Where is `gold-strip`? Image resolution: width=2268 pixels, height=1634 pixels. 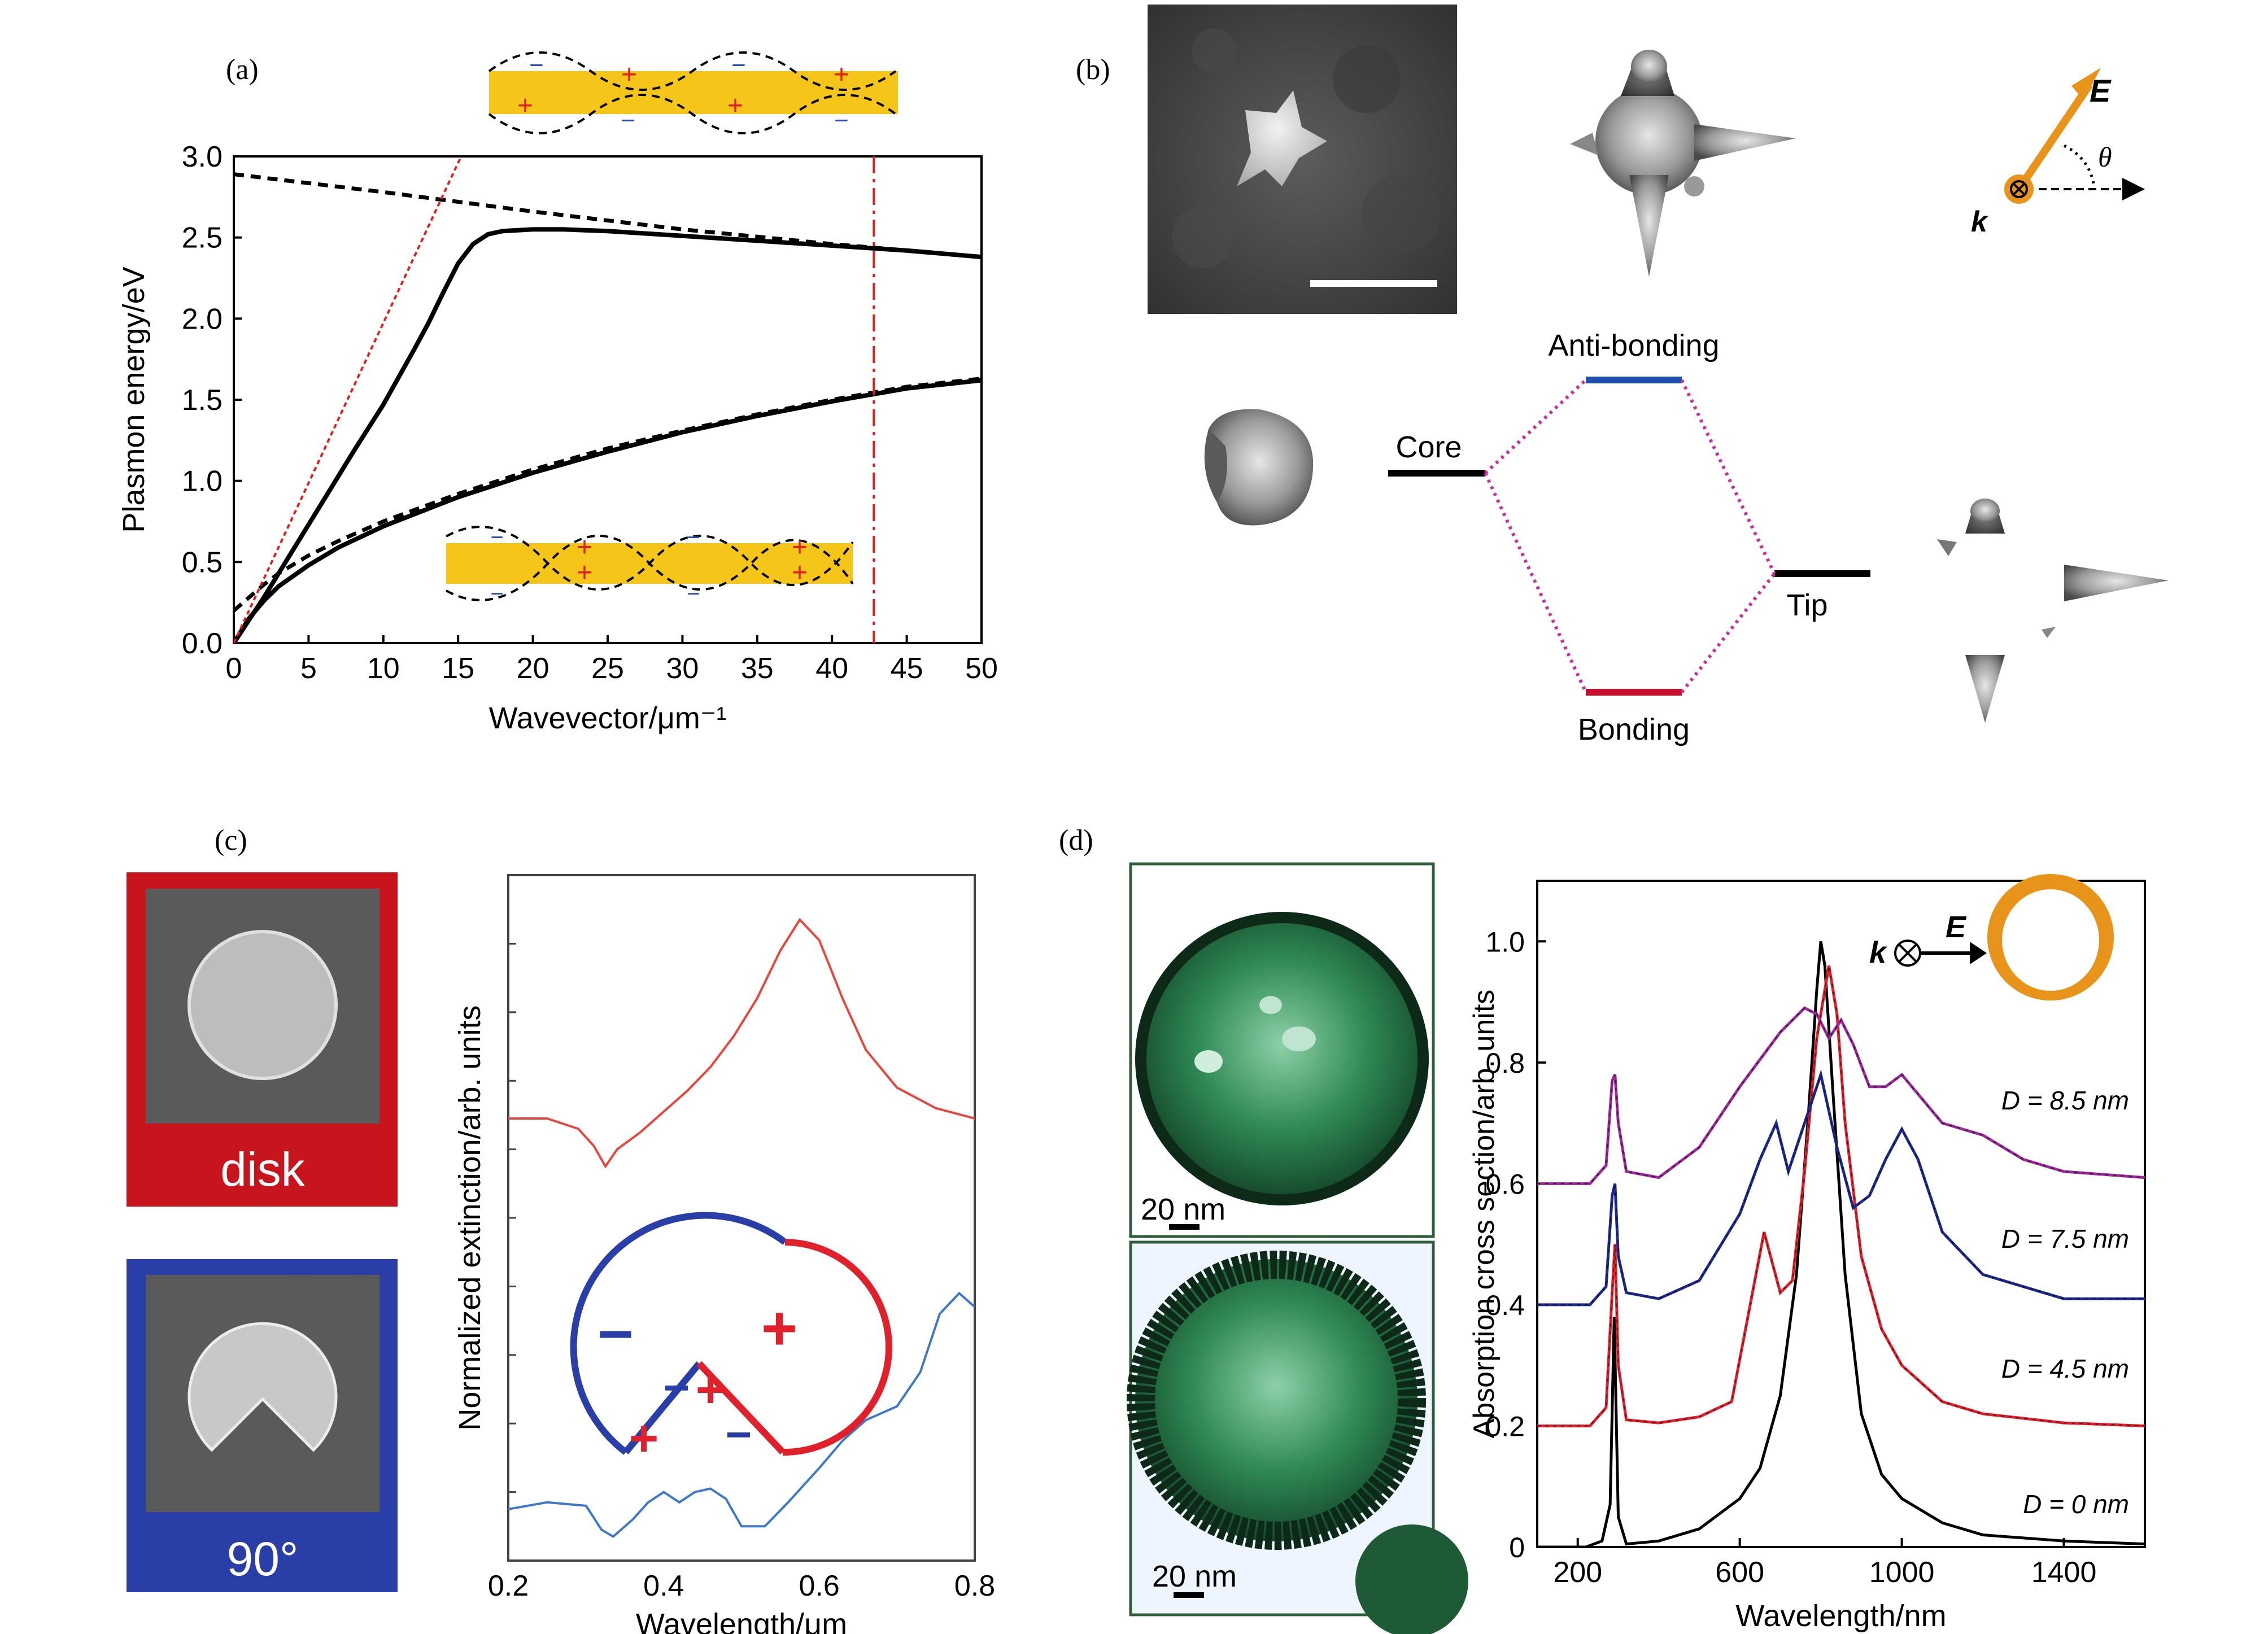
gold-strip is located at coordinates (693, 93).